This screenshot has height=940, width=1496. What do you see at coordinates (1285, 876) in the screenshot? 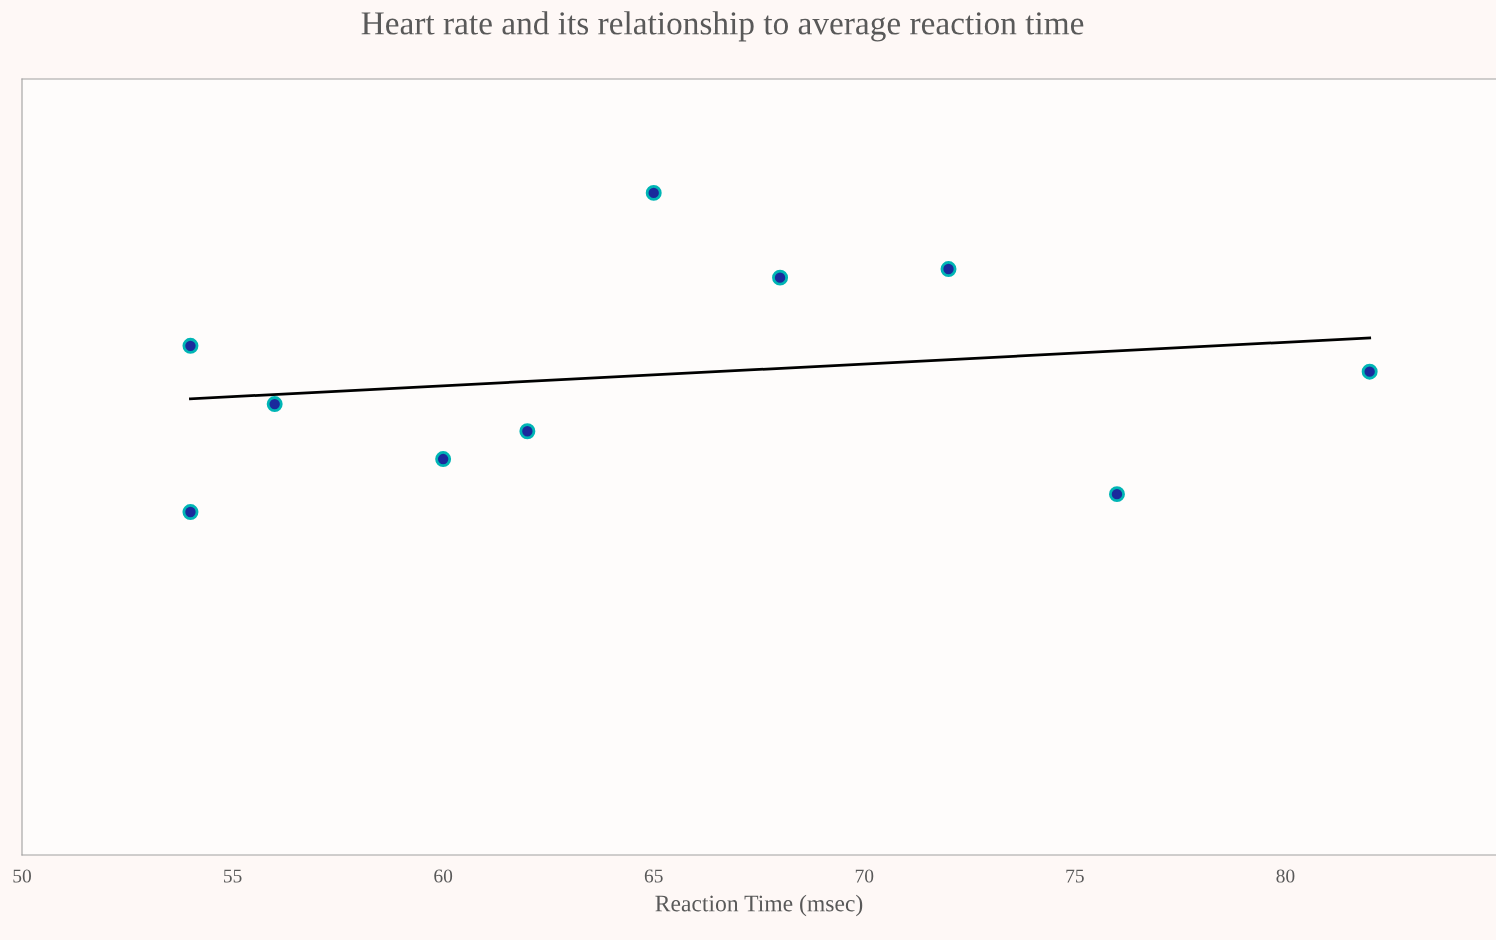
I see `x-tick-label: 80` at bounding box center [1285, 876].